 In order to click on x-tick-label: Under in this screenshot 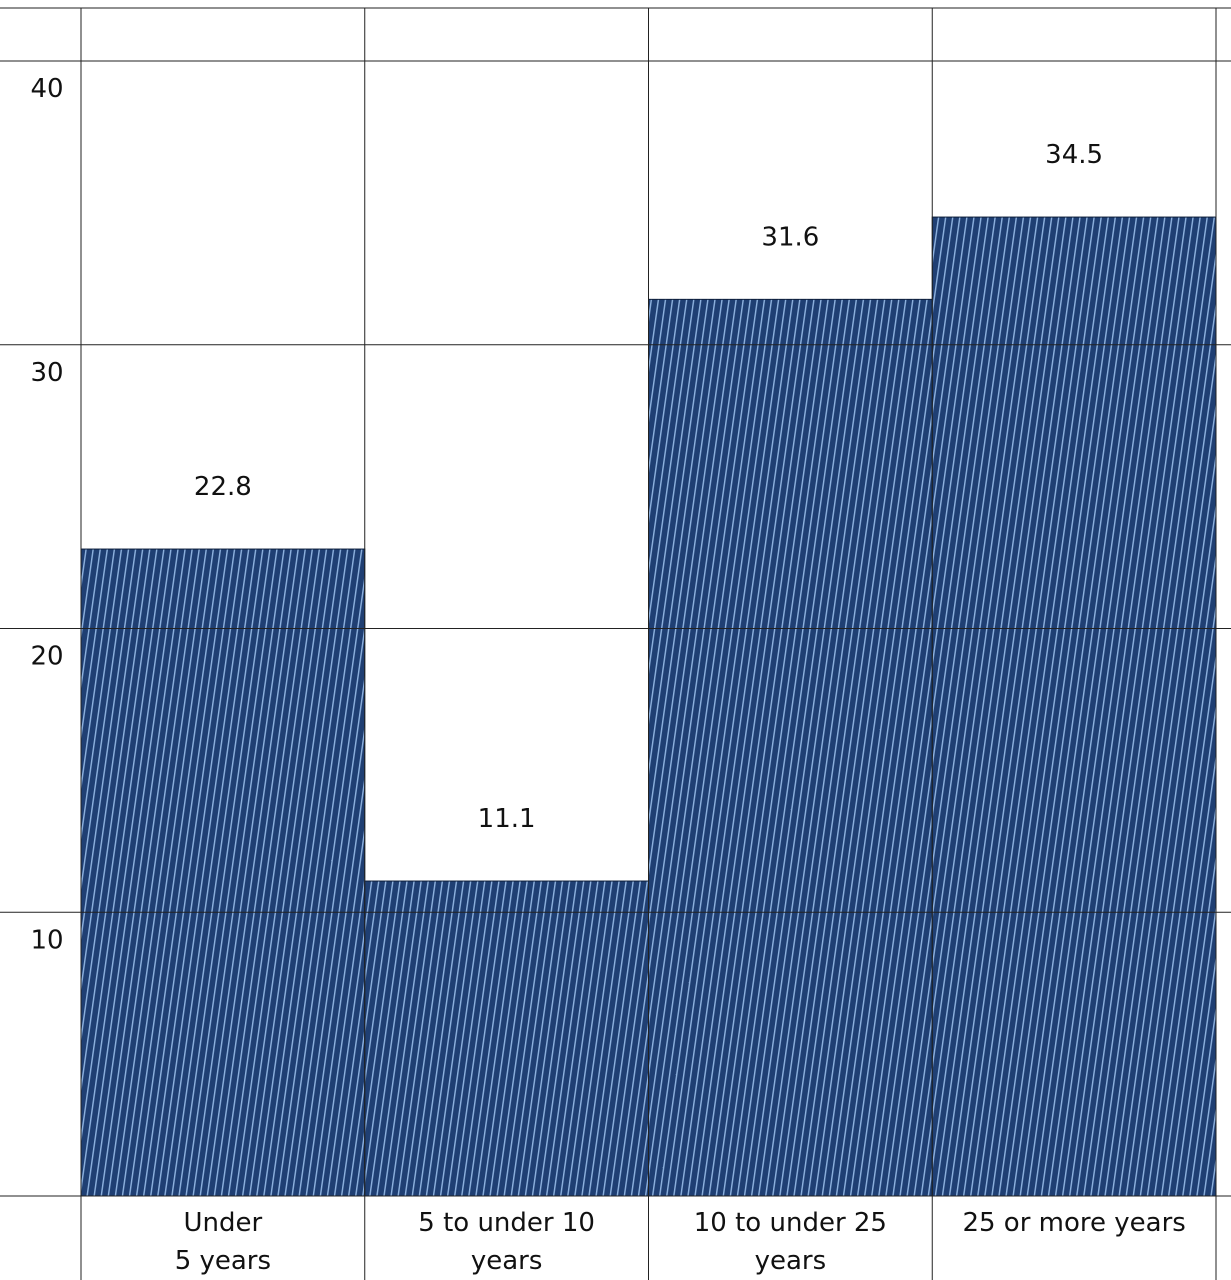, I will do `click(223, 1223)`.